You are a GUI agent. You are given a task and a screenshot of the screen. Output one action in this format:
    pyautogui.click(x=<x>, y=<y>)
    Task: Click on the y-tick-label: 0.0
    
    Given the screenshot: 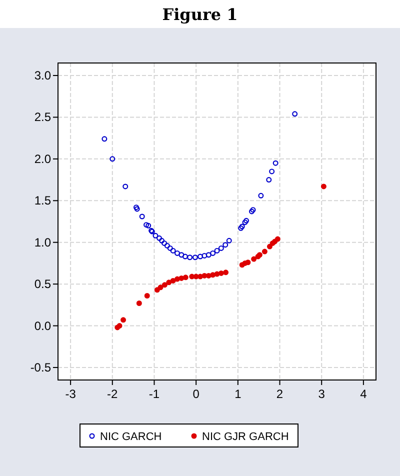 What is the action you would take?
    pyautogui.click(x=43, y=325)
    